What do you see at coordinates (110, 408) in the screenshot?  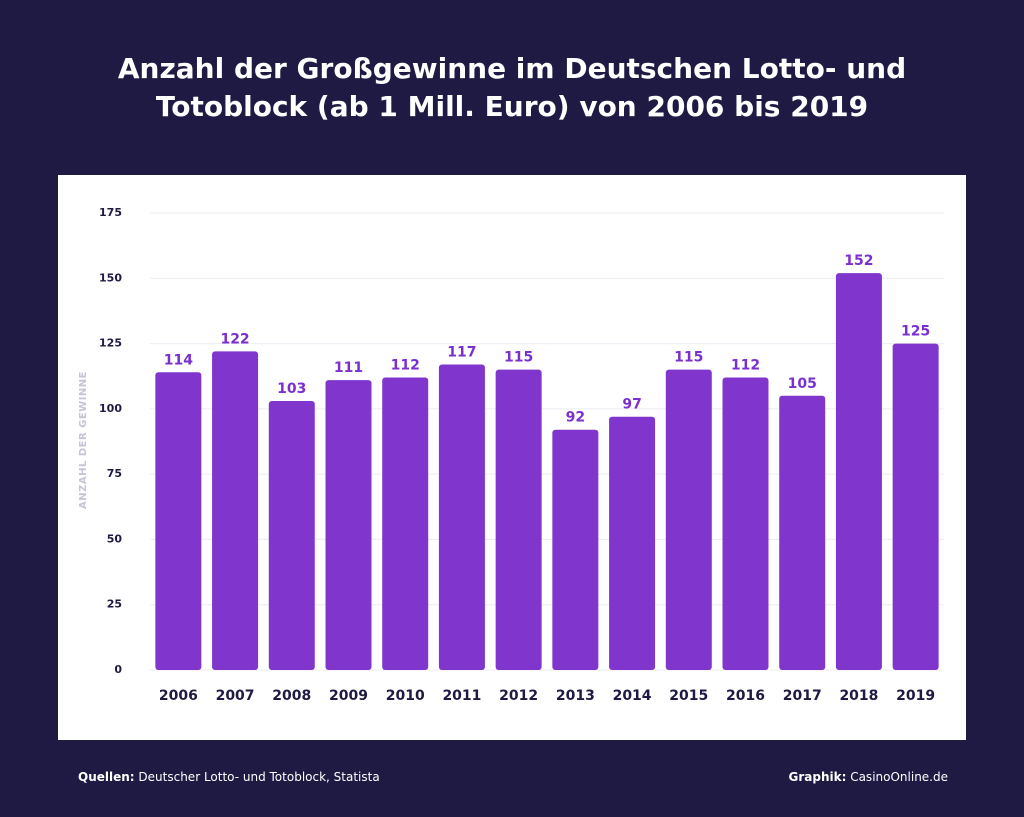 I see `y-tick-label: 100` at bounding box center [110, 408].